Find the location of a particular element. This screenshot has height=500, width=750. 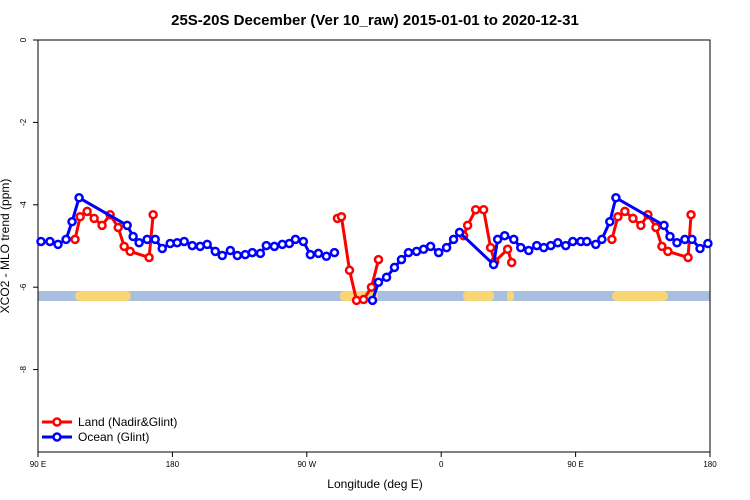

y-tick-label: 0 is located at coordinates (23, 39).